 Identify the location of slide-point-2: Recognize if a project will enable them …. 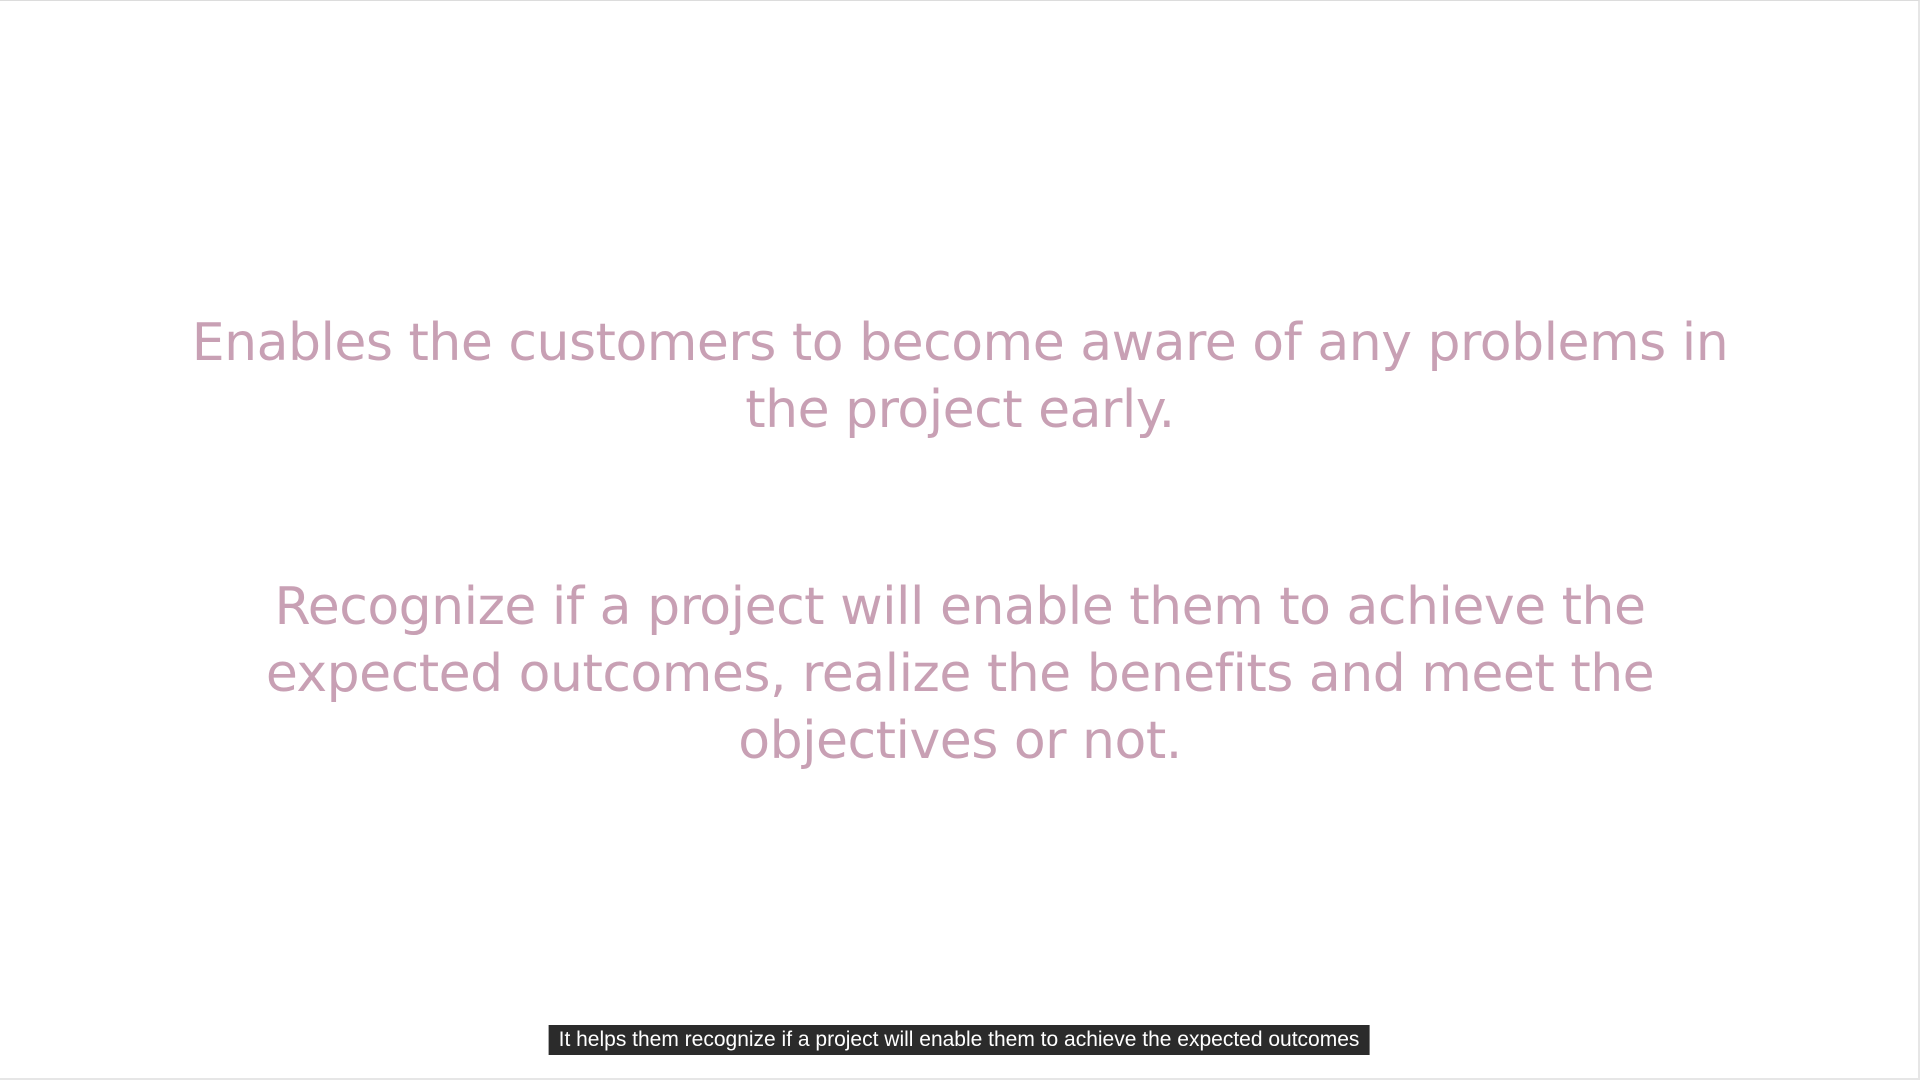
(960, 674).